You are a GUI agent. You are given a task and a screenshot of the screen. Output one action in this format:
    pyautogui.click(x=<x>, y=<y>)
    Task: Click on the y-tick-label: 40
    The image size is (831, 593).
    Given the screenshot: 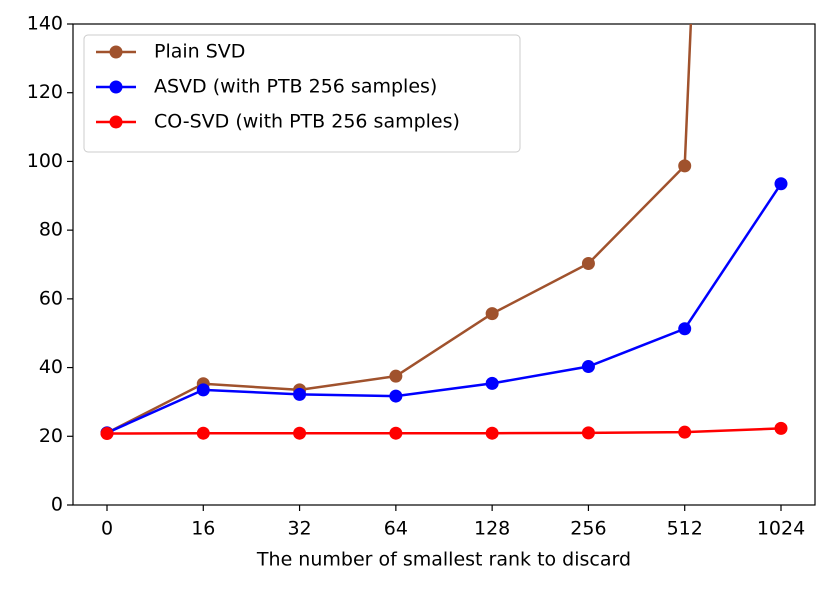 What is the action you would take?
    pyautogui.click(x=51, y=367)
    